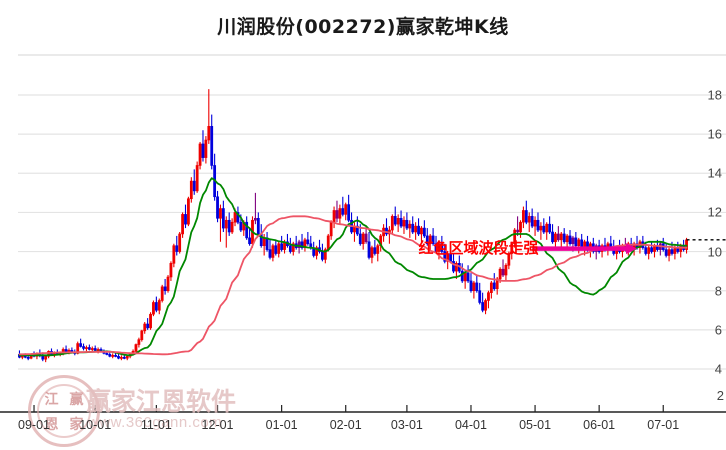 The height and width of the screenshot is (450, 726). What do you see at coordinates (217, 425) in the screenshot?
I see `x-axis-tick: 12-01` at bounding box center [217, 425].